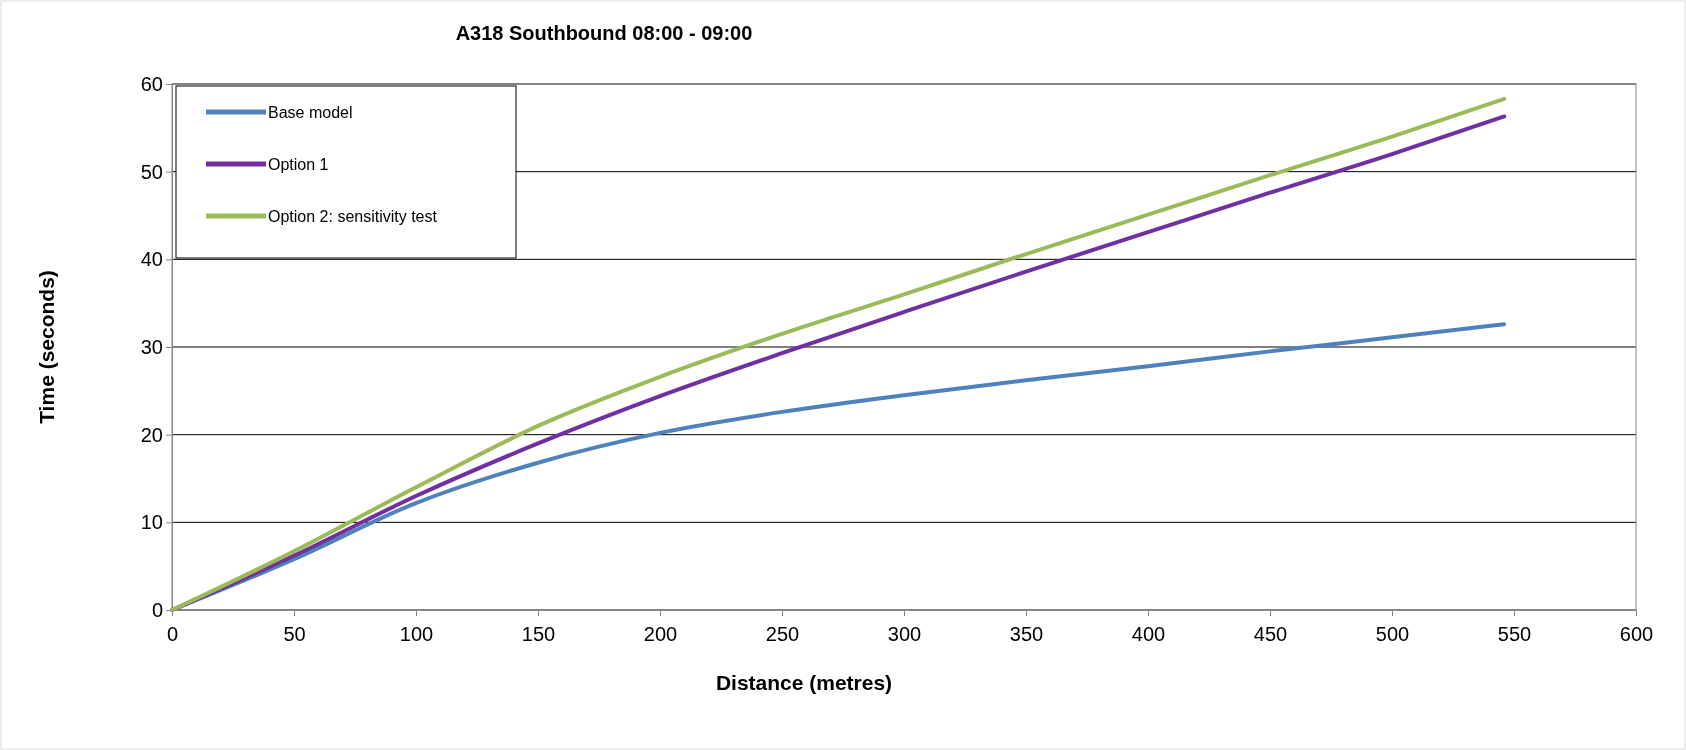  Describe the element at coordinates (1026, 634) in the screenshot. I see `x-tick-label: 350` at that location.